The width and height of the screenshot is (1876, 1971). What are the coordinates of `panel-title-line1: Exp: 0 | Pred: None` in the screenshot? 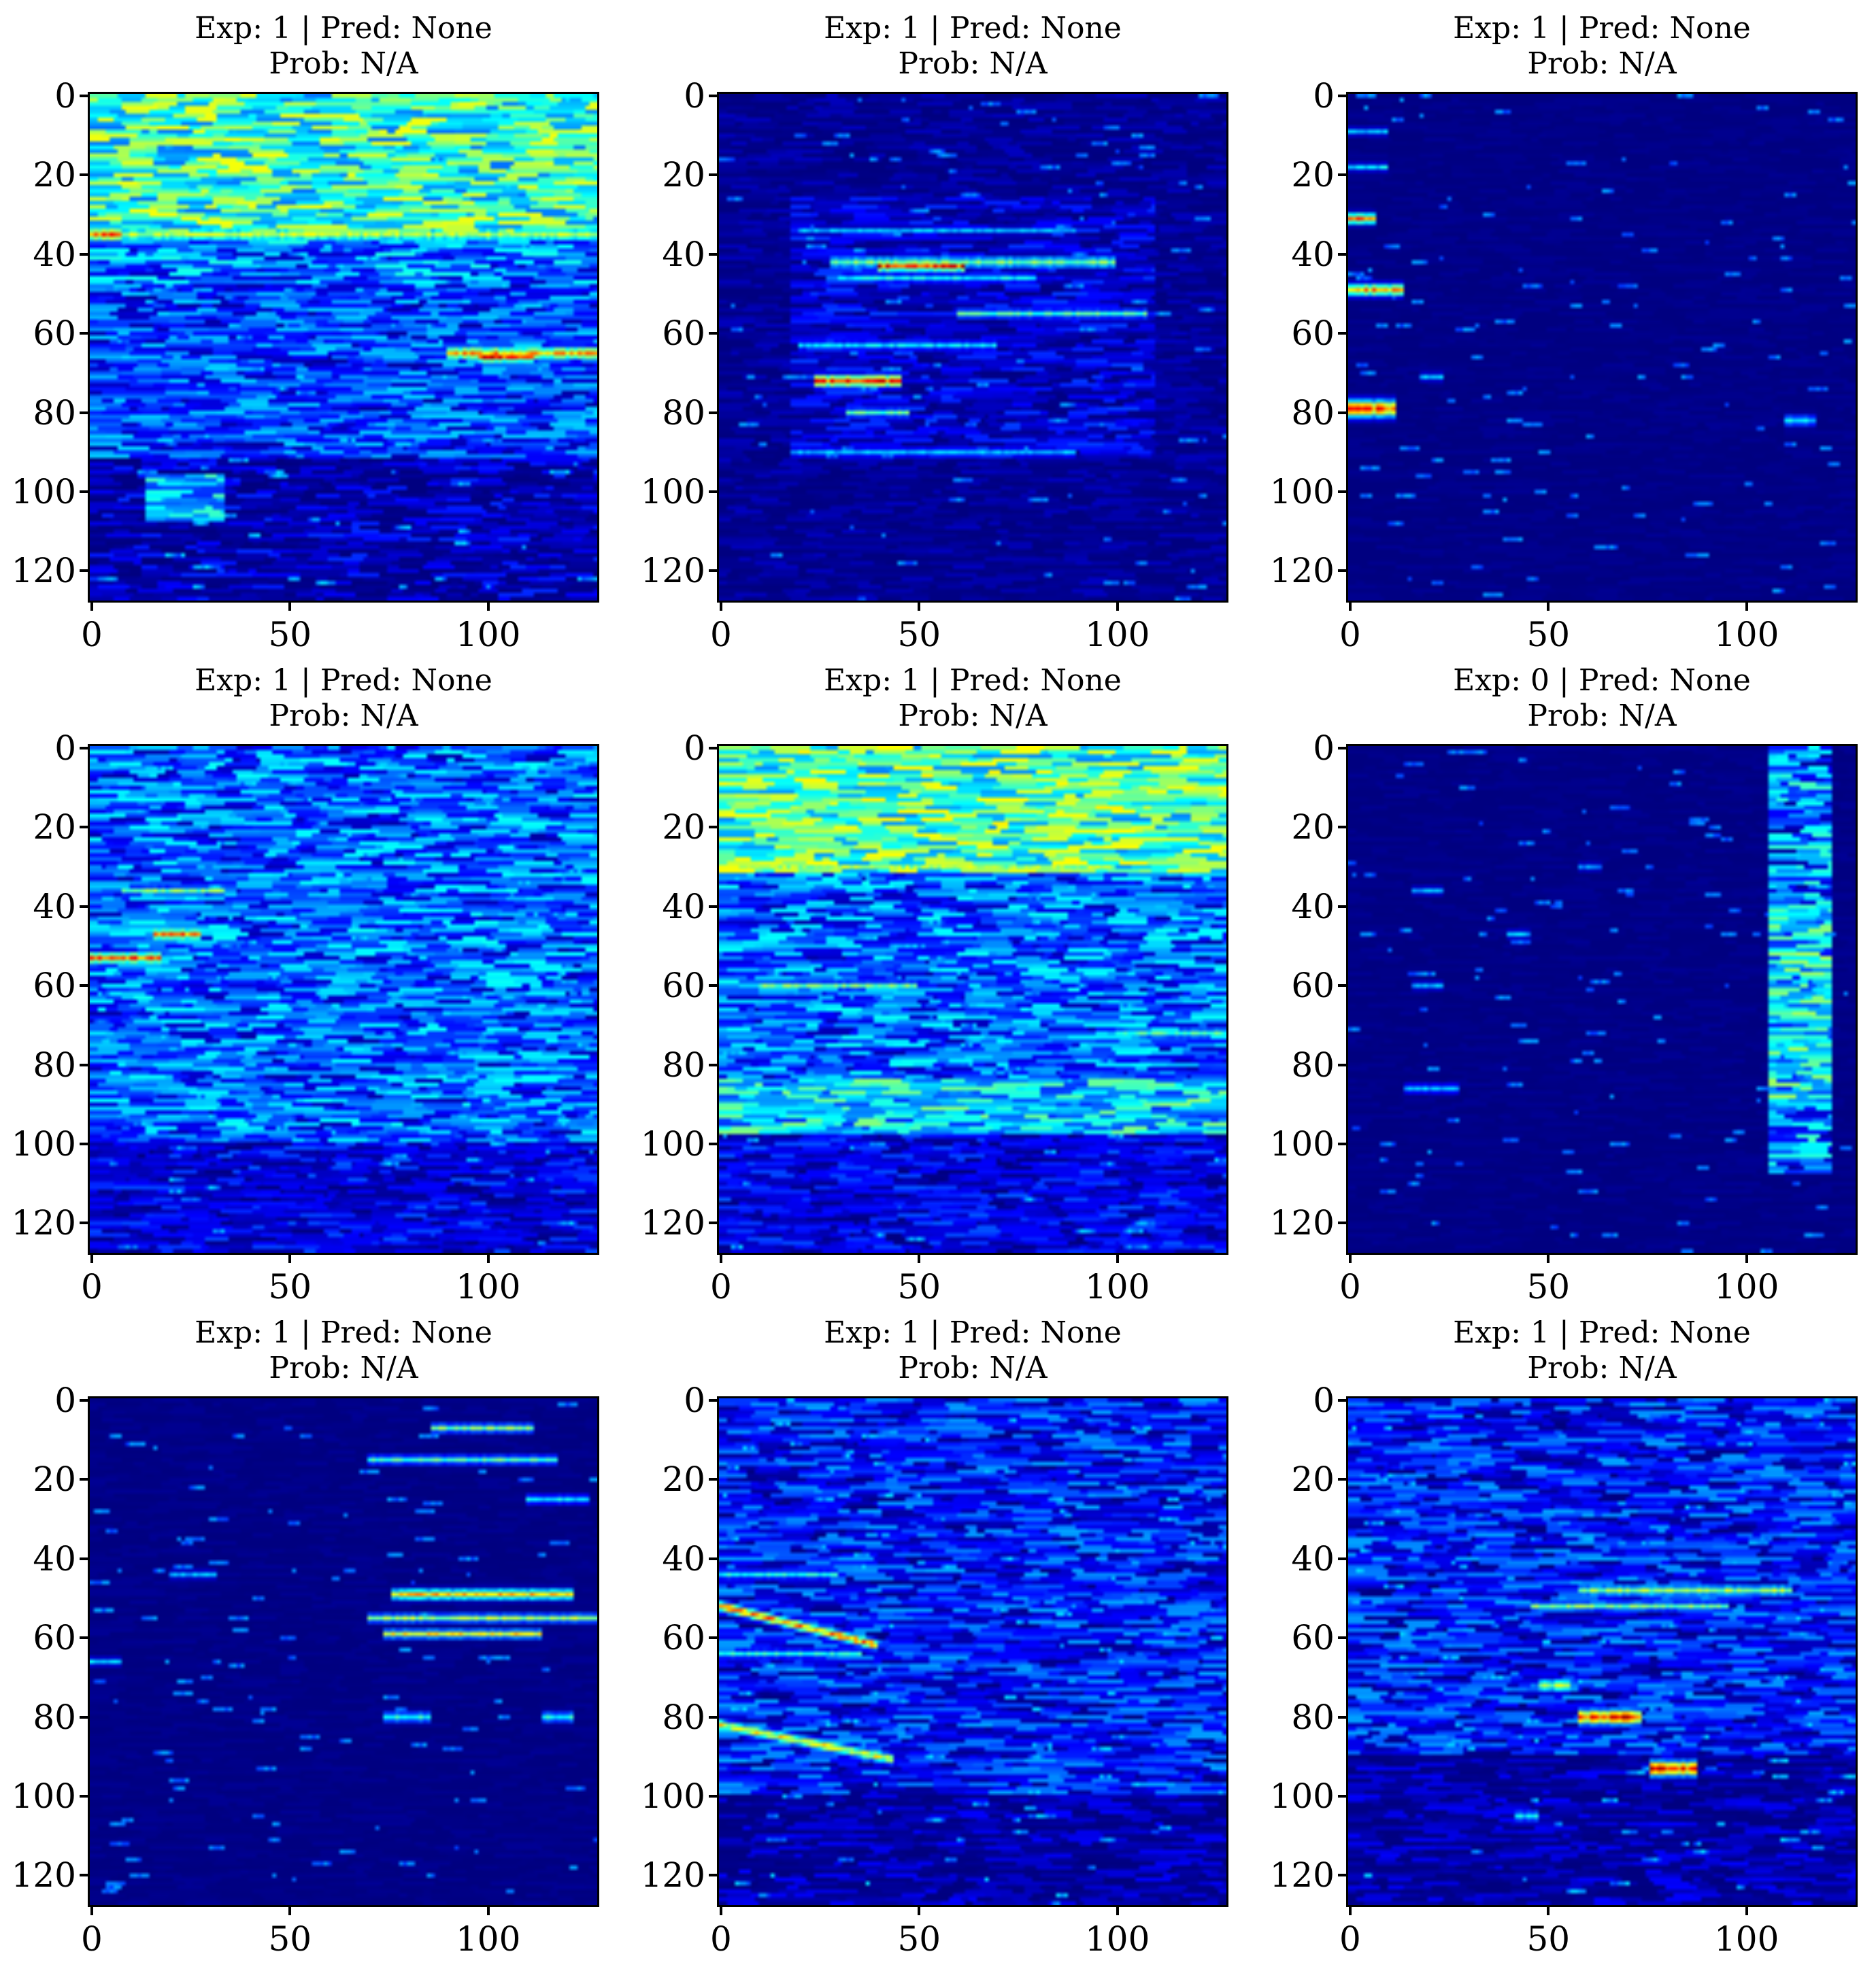 It's located at (1602, 680).